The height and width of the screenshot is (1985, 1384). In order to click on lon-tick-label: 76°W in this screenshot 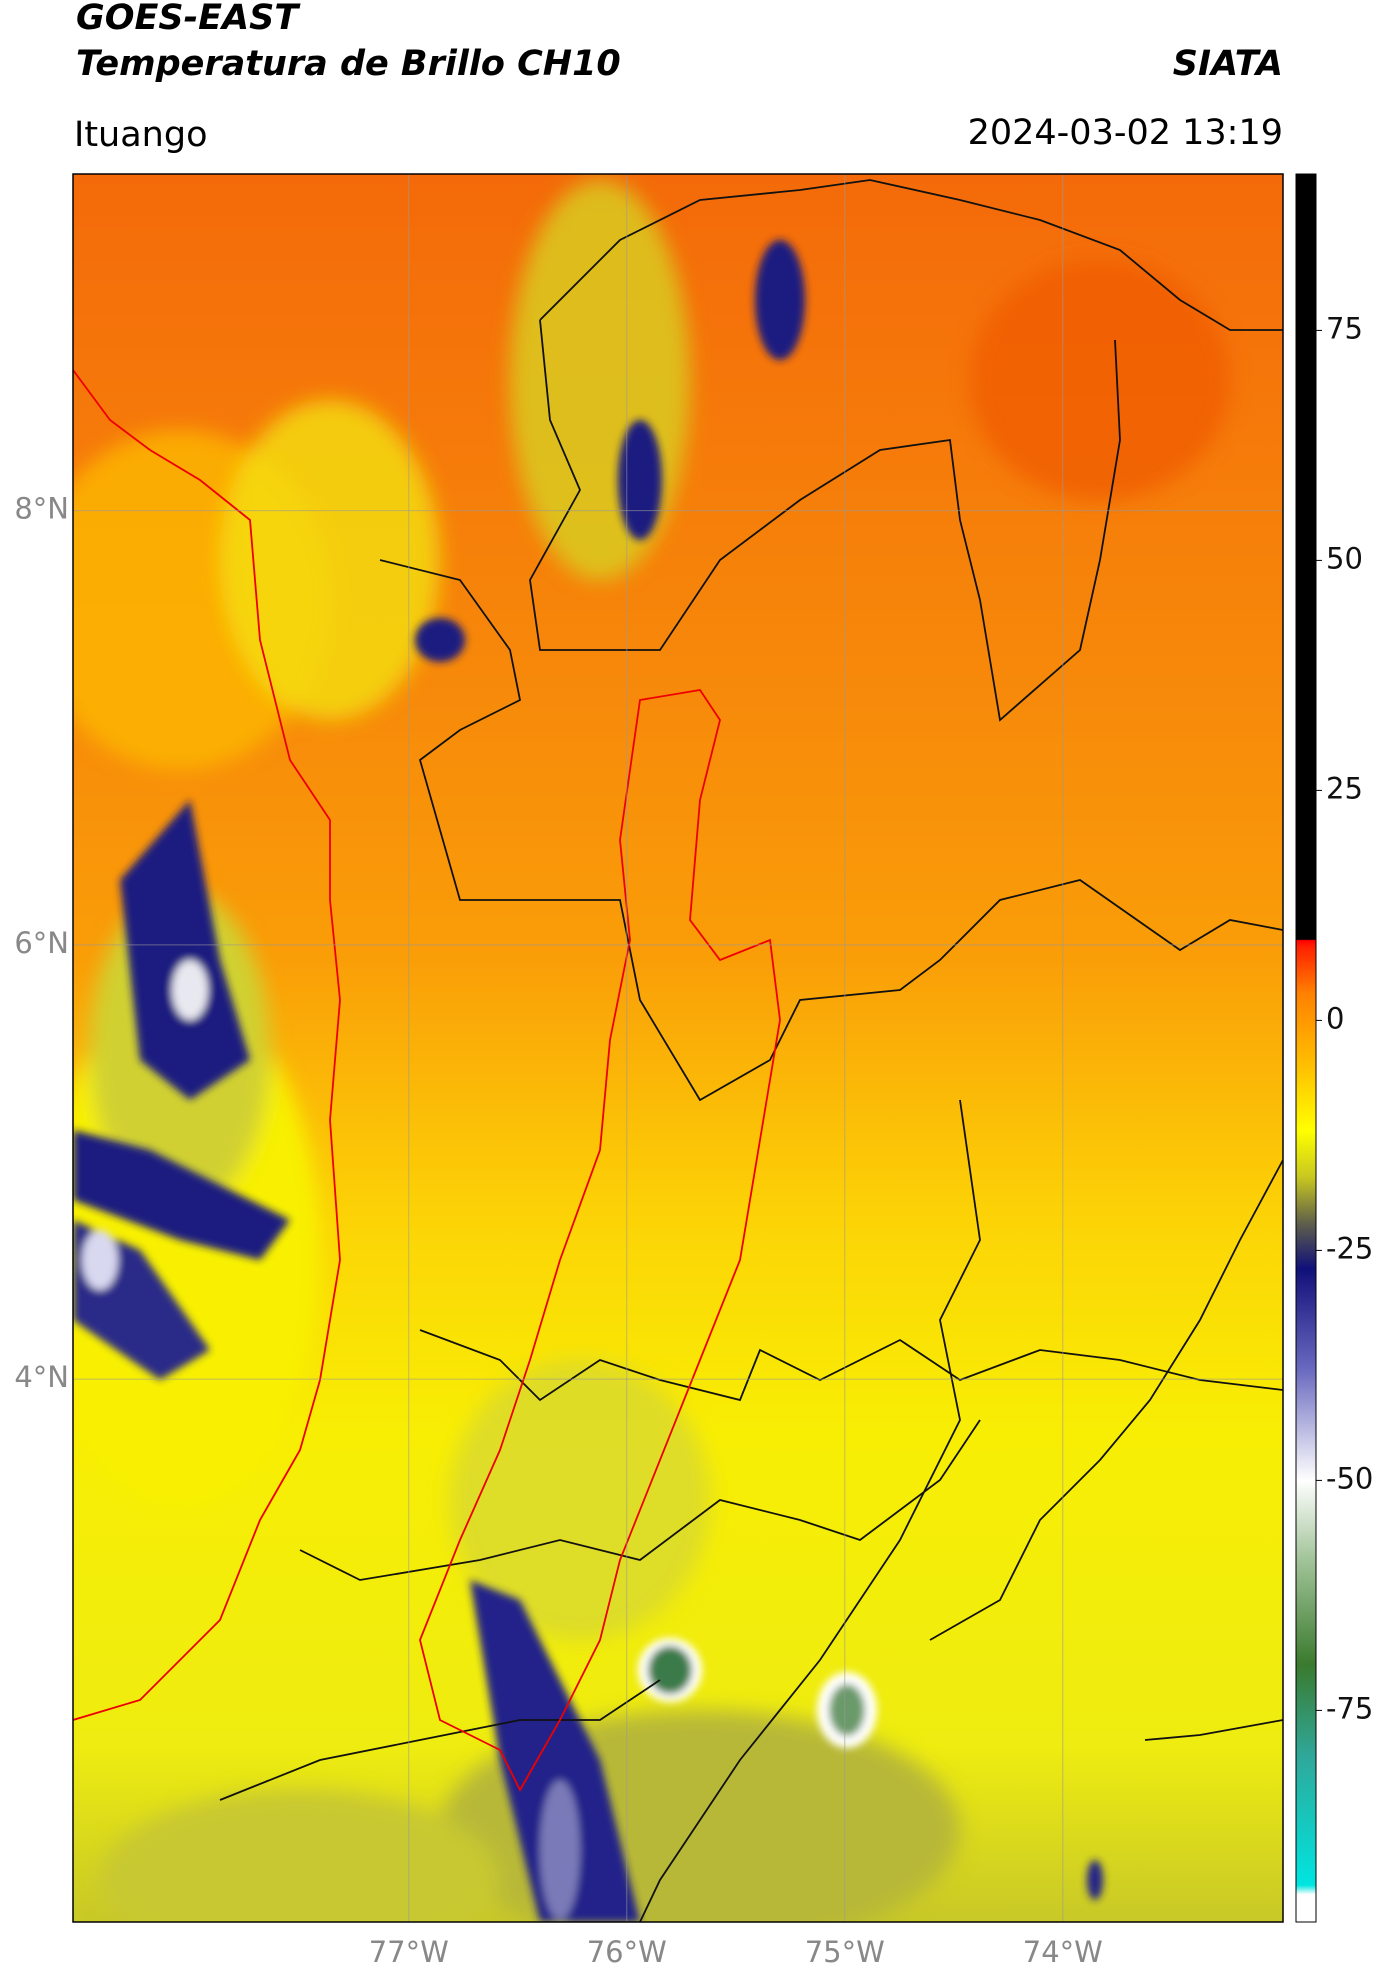, I will do `click(627, 1952)`.